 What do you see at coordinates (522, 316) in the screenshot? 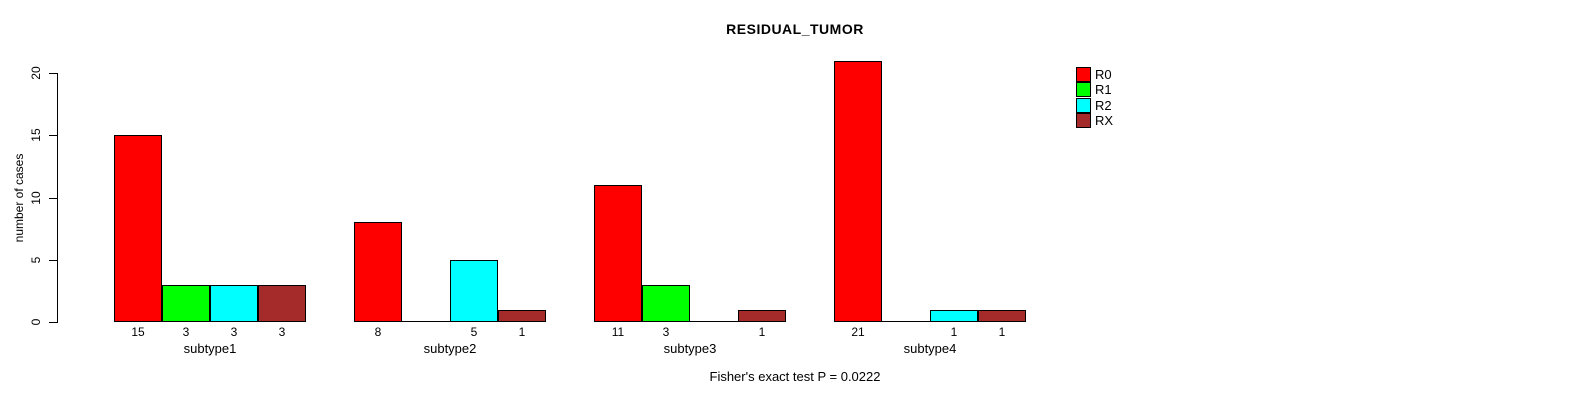
I see `bar-RX-subtype2` at bounding box center [522, 316].